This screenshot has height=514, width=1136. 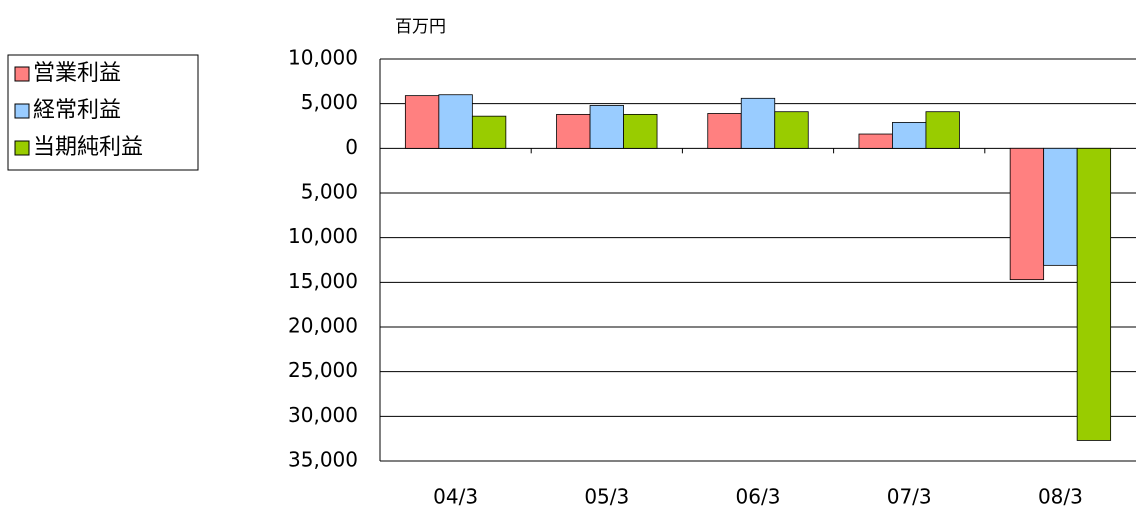 I want to click on y-tick-label: 20,000, so click(x=323, y=326).